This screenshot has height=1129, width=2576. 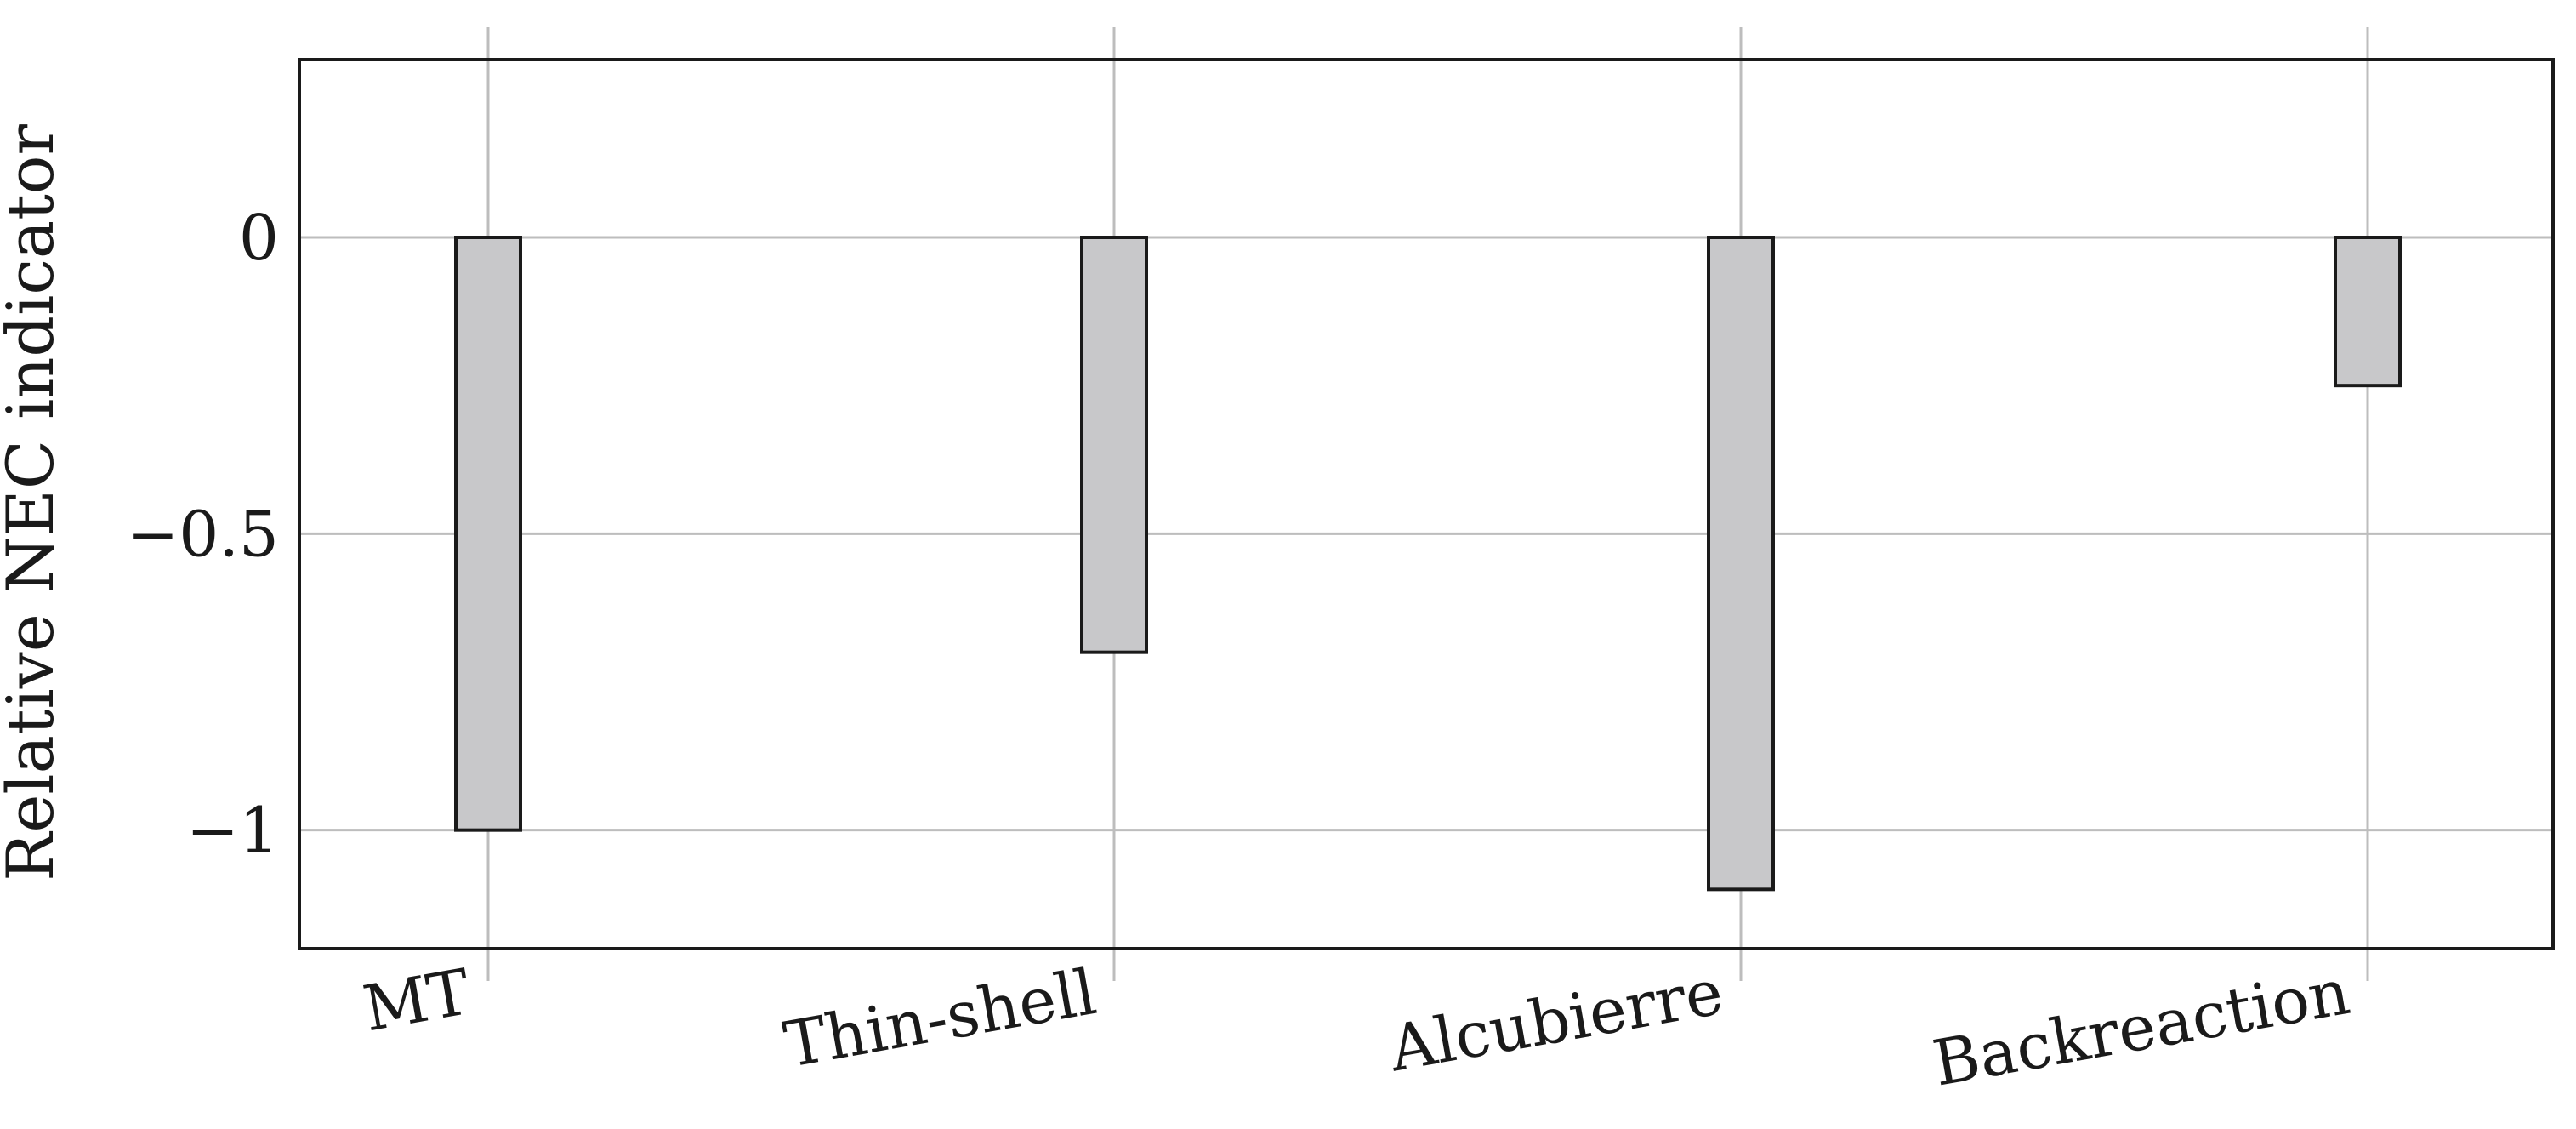 I want to click on y-tick-label: −0.5, so click(x=202, y=534).